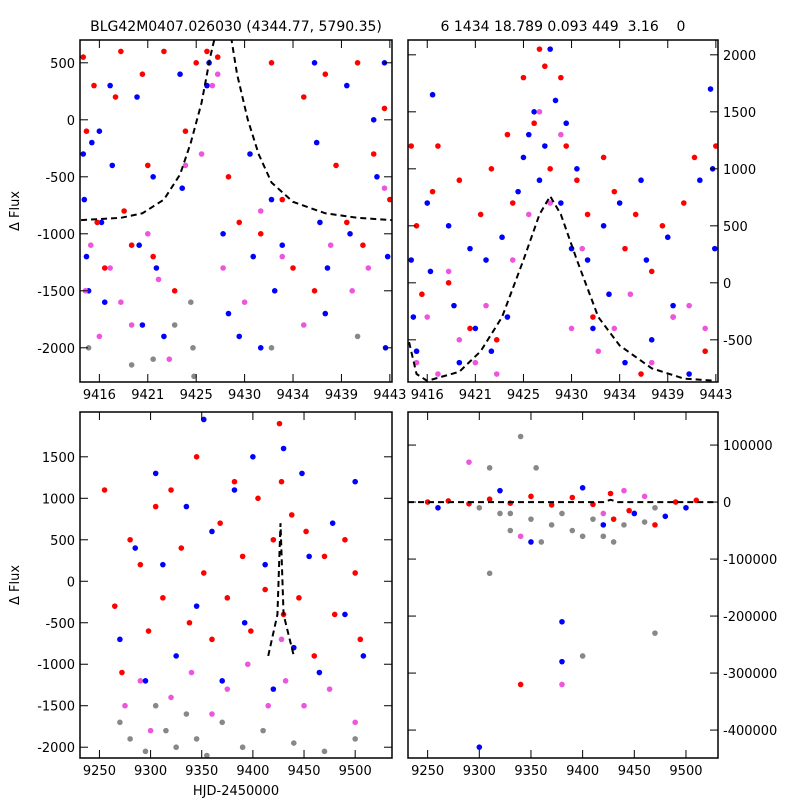 The height and width of the screenshot is (800, 800). I want to click on xtick-label: 9421, so click(147, 395).